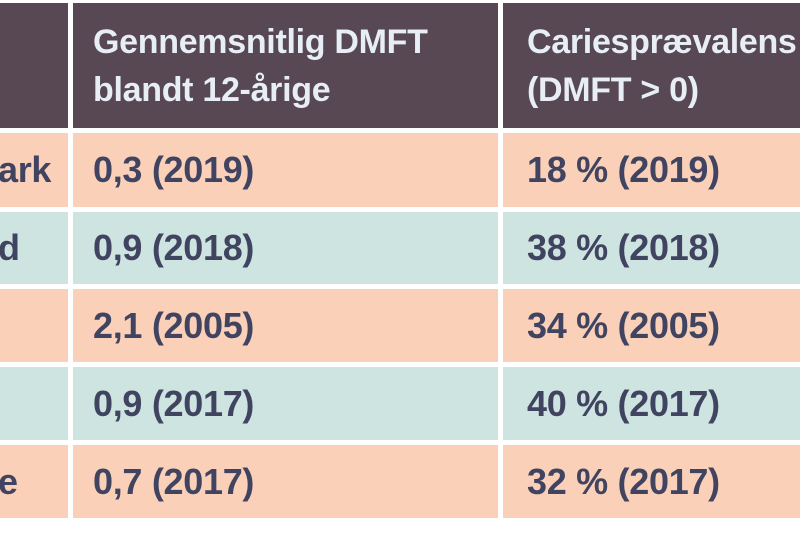  I want to click on row-1-dmft-value: 0,3 (2019), so click(174, 169).